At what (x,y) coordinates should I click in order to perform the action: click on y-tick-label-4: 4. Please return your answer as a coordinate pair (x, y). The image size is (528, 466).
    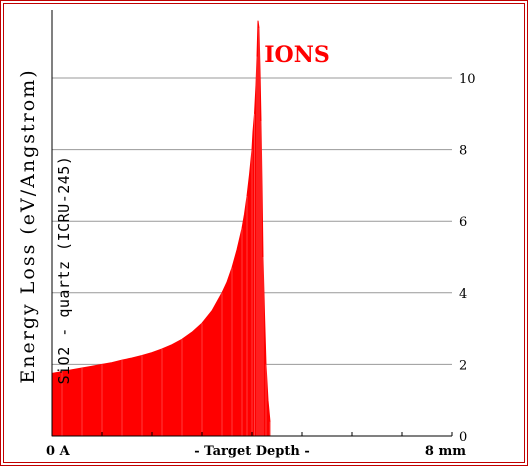
    Looking at the image, I should click on (463, 294).